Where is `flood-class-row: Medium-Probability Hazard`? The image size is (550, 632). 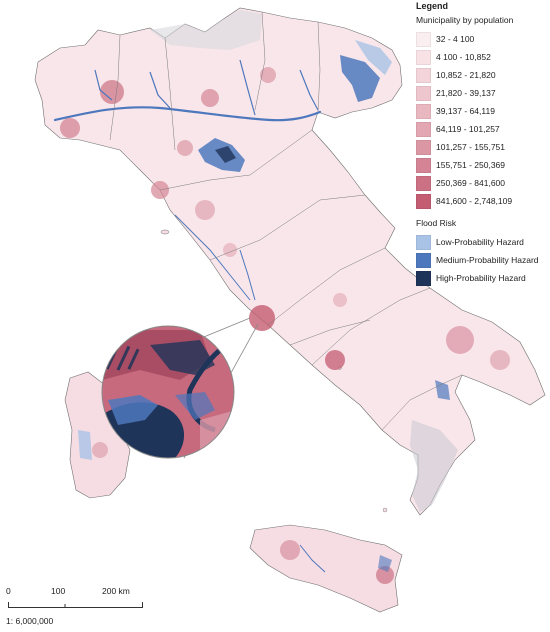
flood-class-row: Medium-Probability Hazard is located at coordinates (482, 260).